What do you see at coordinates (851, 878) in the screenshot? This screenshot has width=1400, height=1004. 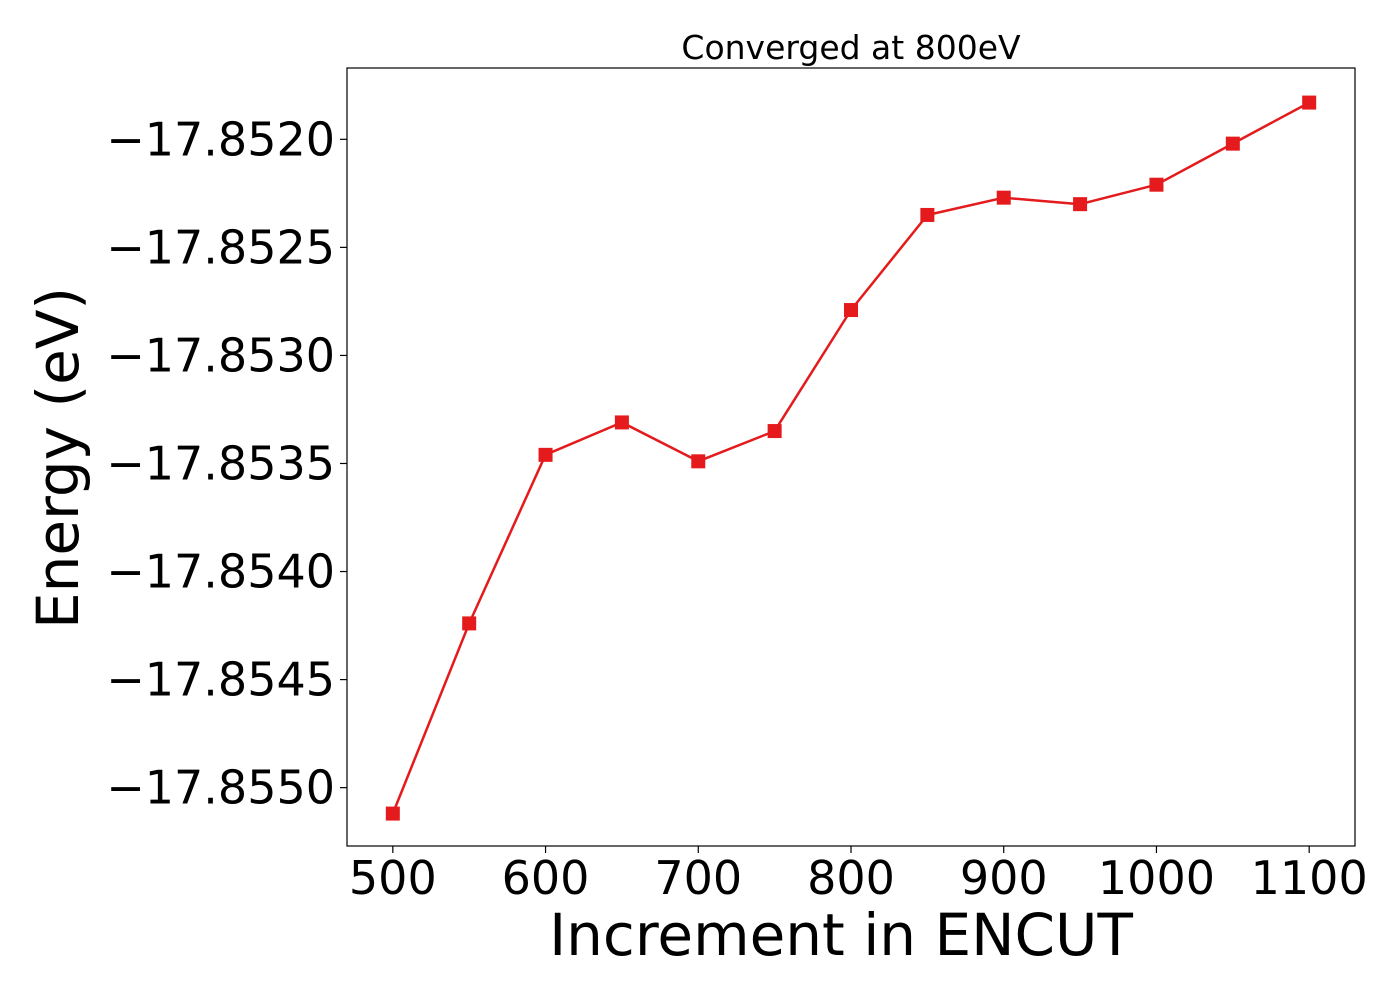 I see `x-tick-label: 800` at bounding box center [851, 878].